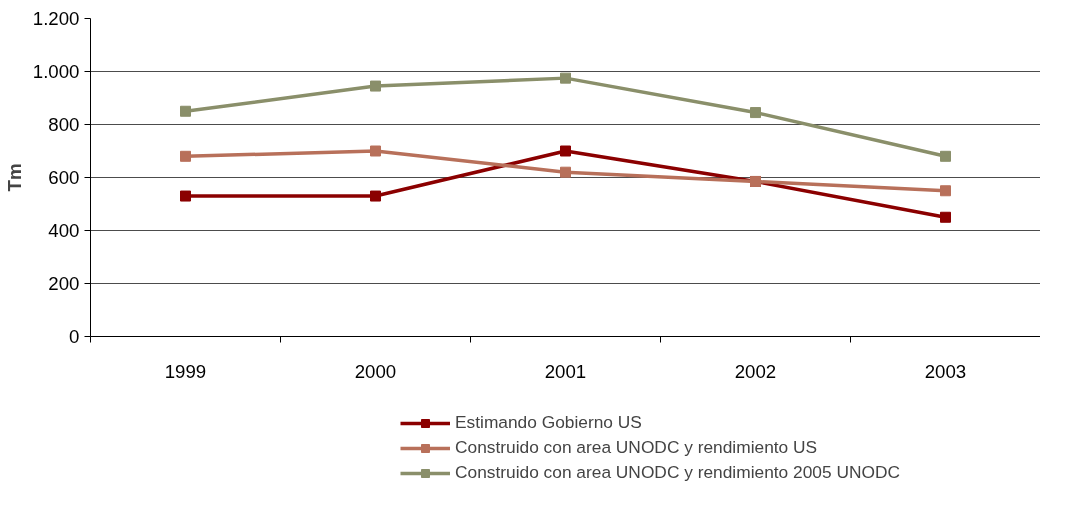  What do you see at coordinates (64, 177) in the screenshot?
I see `y-tick-label: 600` at bounding box center [64, 177].